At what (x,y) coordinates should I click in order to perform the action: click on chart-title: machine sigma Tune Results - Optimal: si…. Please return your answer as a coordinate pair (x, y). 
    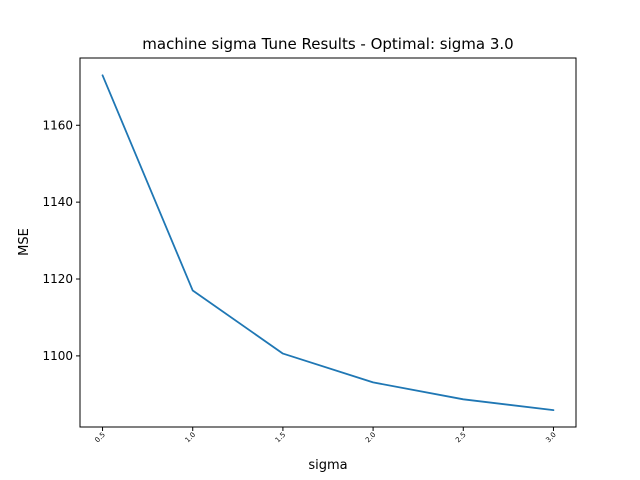
    Looking at the image, I should click on (327, 44).